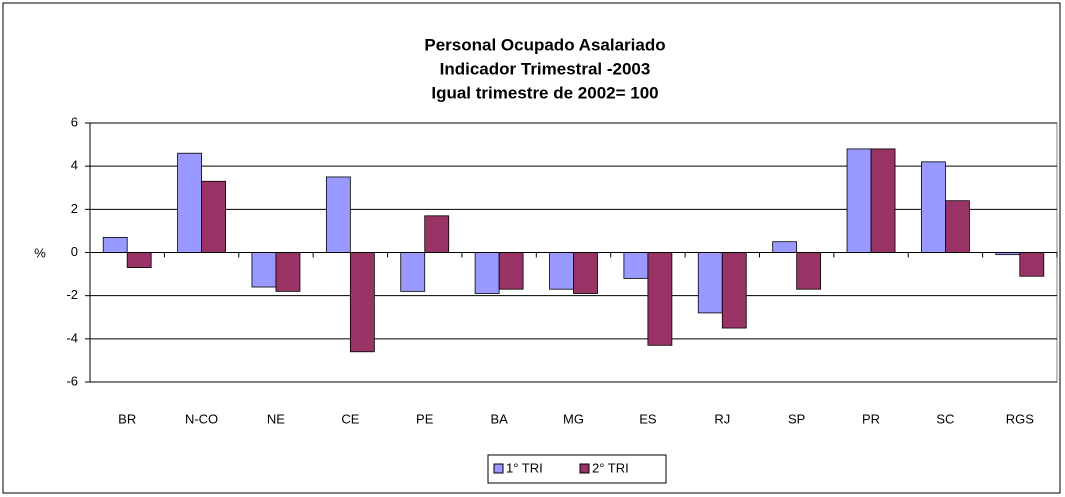 The width and height of the screenshot is (1065, 497). Describe the element at coordinates (350, 418) in the screenshot. I see `x-tick-label: CE` at that location.